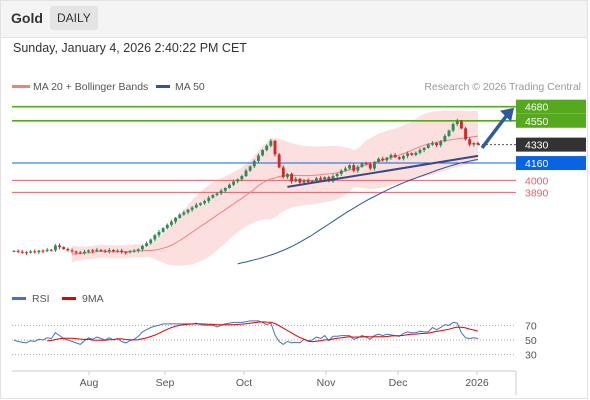 This screenshot has height=400, width=590. What do you see at coordinates (507, 114) in the screenshot?
I see `target-arrow-head` at bounding box center [507, 114].